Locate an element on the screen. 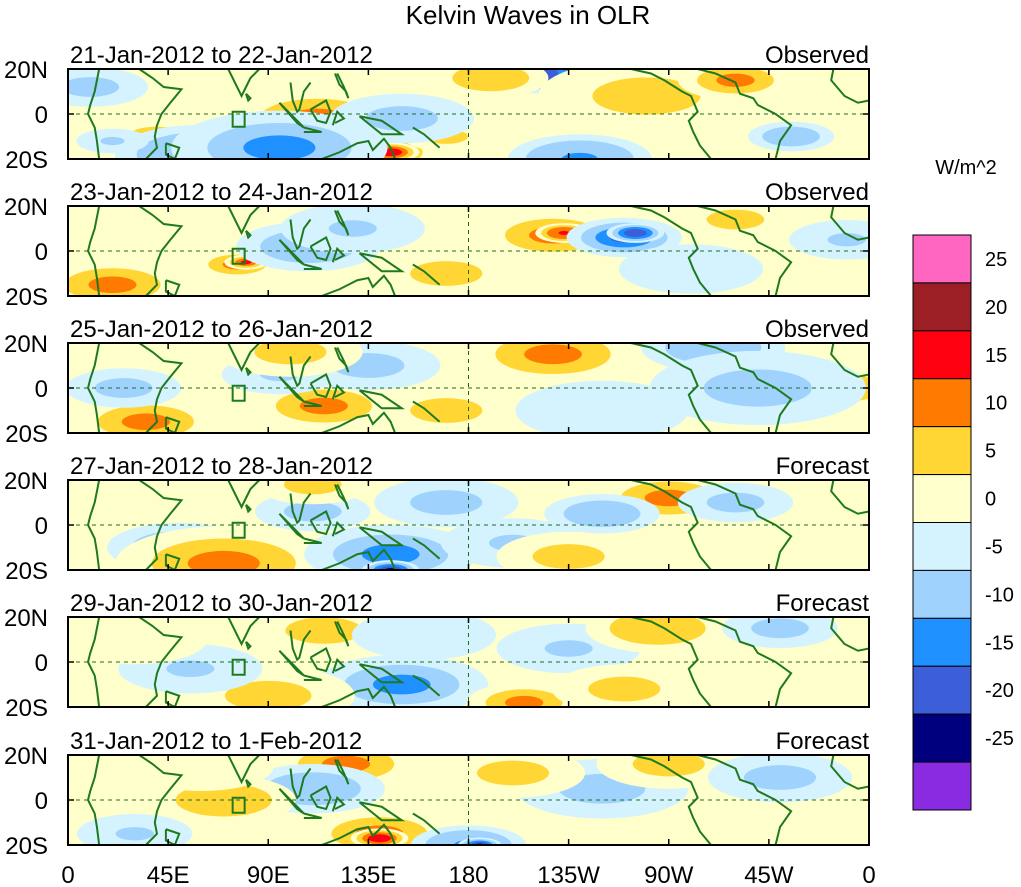  x-tick-label: 45E is located at coordinates (168, 874).